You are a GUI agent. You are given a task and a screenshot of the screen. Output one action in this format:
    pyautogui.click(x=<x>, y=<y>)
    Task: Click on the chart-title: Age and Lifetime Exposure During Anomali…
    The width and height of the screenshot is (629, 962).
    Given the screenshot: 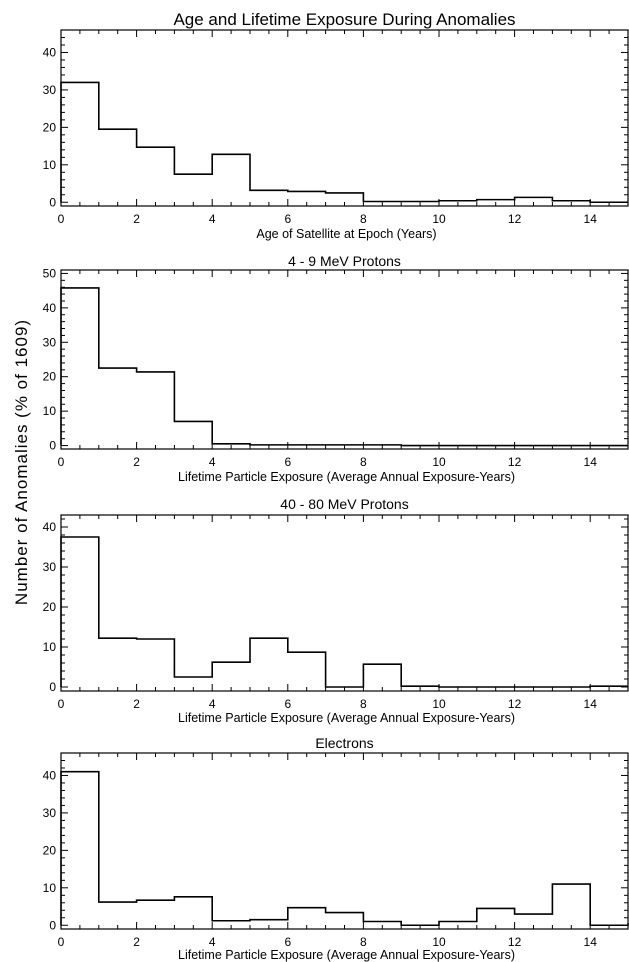 What is the action you would take?
    pyautogui.click(x=344, y=19)
    